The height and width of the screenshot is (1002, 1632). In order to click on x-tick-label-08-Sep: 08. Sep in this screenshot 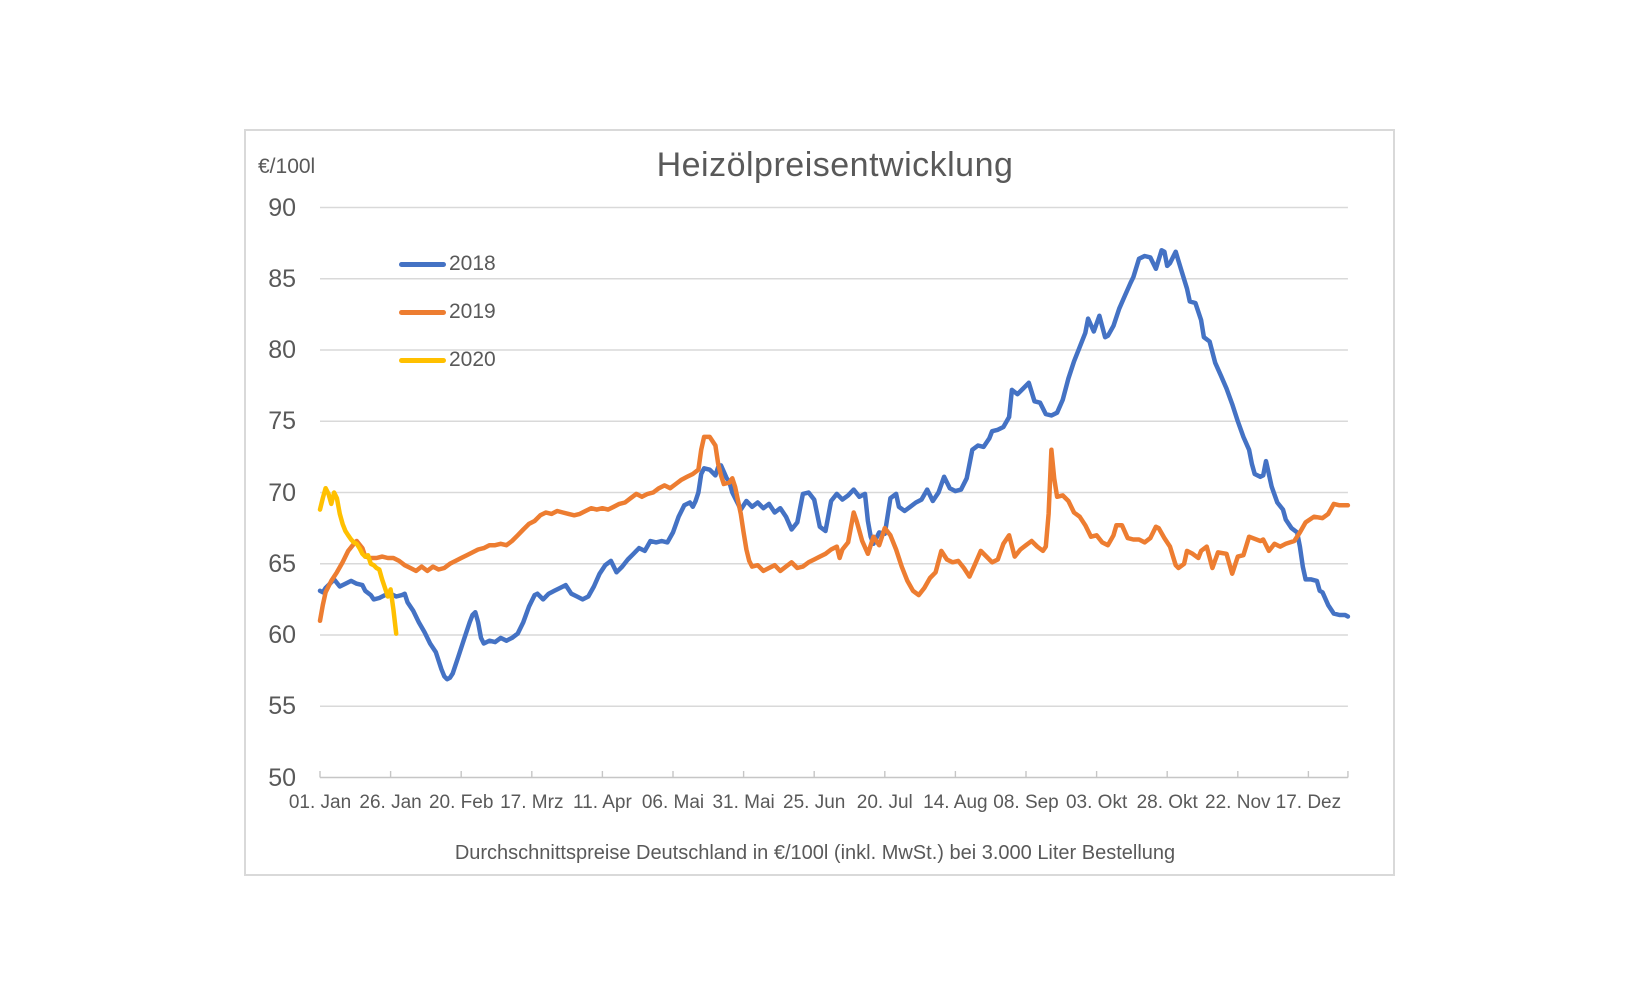, I will do `click(1026, 802)`.